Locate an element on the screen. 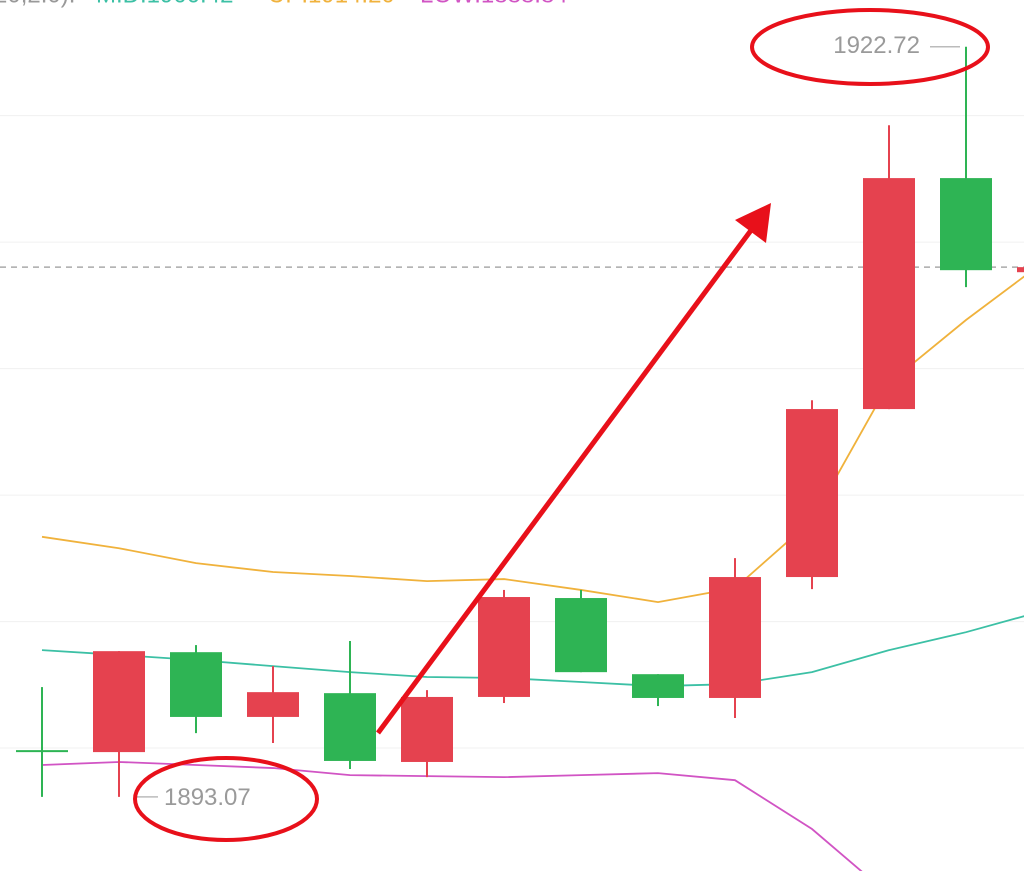 This screenshot has height=871, width=1024. high-label: 1922.72 is located at coordinates (876, 45).